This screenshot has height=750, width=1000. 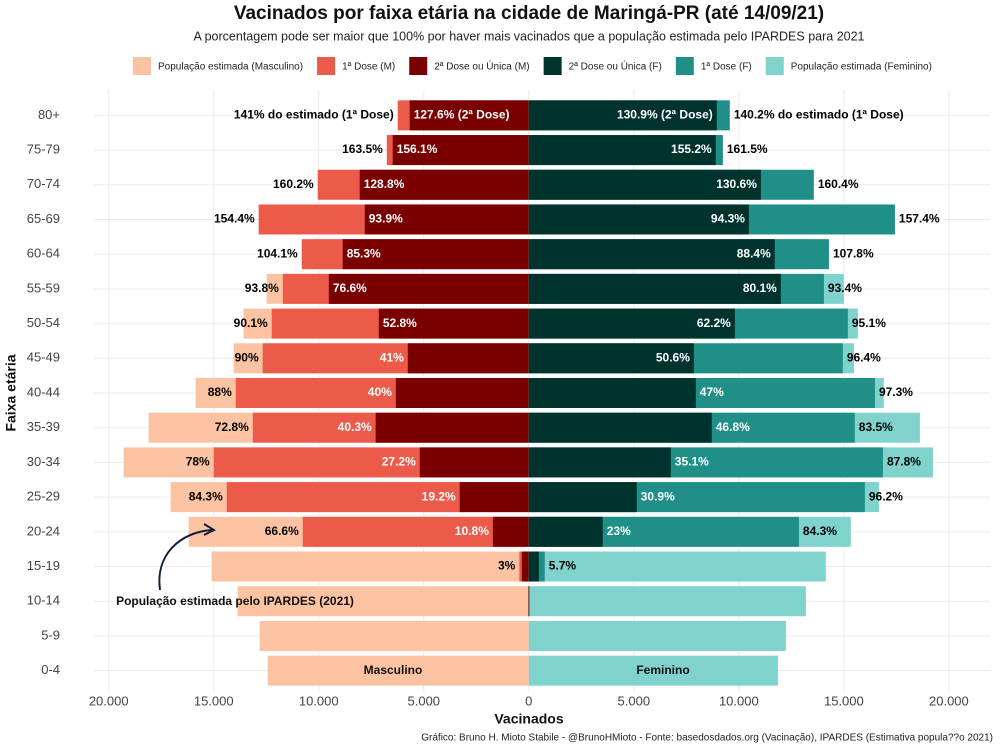 What do you see at coordinates (876, 427) in the screenshot?
I see `data-label: 83.5%` at bounding box center [876, 427].